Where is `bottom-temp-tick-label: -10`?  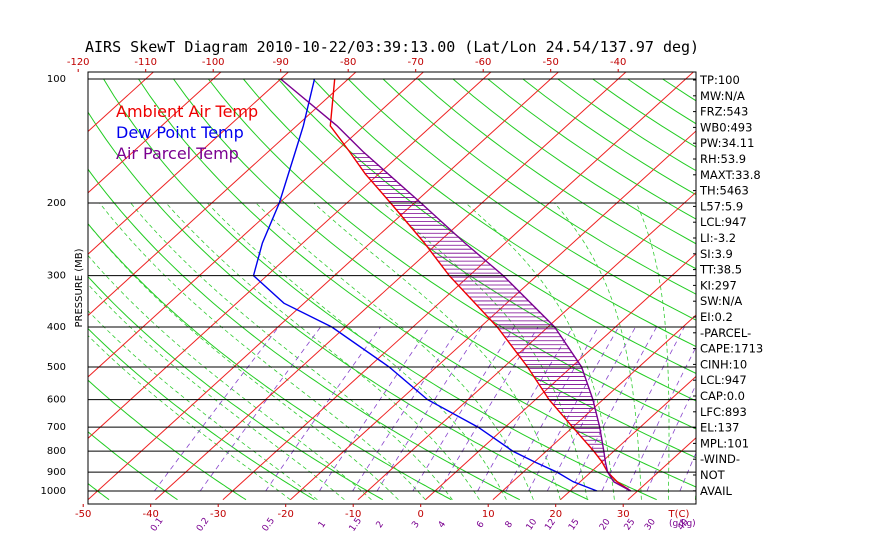
bottom-temp-tick-label: -10 is located at coordinates (353, 514).